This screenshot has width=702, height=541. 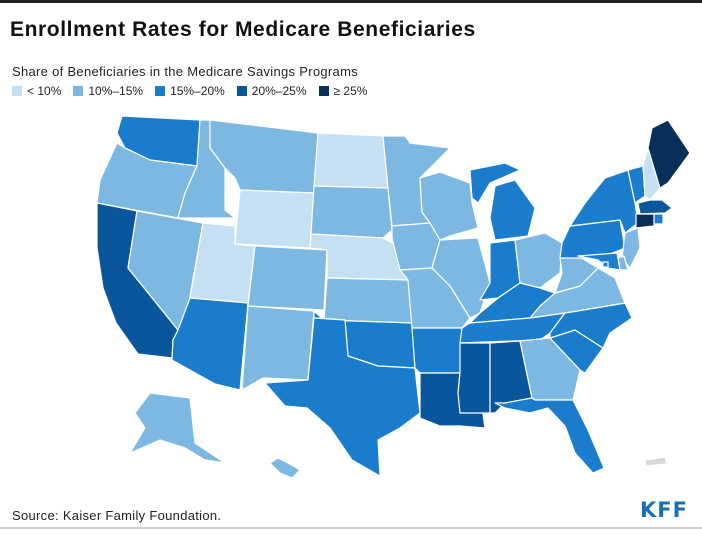 I want to click on legend-item-20-25: 20%–25%, so click(x=271, y=91).